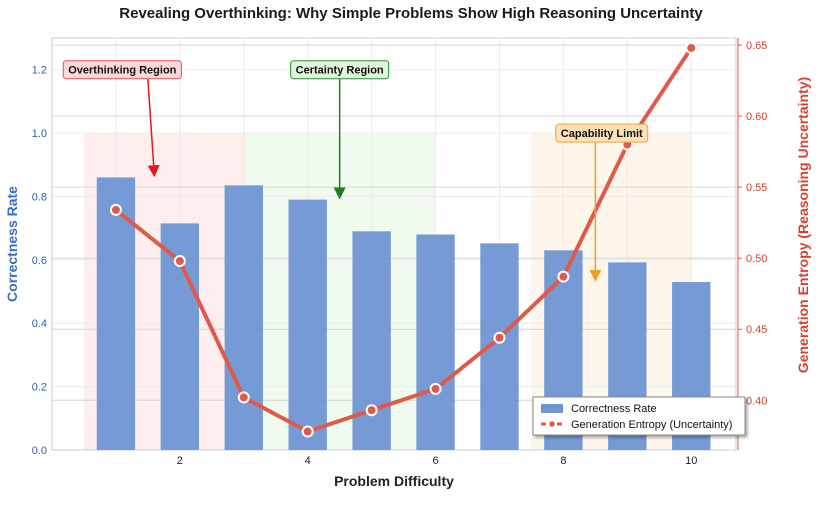 This screenshot has height=514, width=822. I want to click on legend-box, so click(639, 416).